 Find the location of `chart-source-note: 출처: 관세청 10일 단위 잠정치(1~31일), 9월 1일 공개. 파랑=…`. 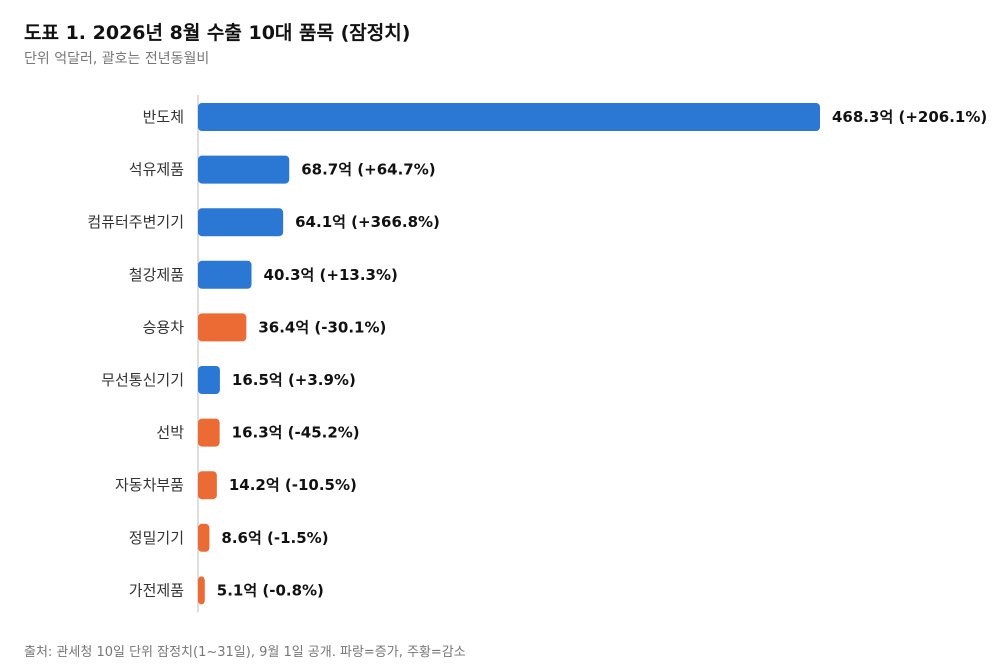

chart-source-note: 출처: 관세청 10일 단위 잠정치(1~31일), 9월 1일 공개. 파랑=… is located at coordinates (245, 652).